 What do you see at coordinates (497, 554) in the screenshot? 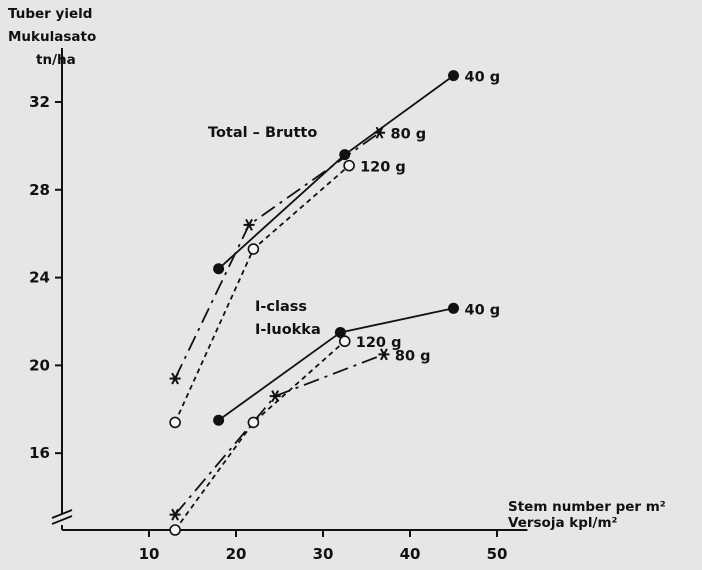
I see `x-tick-label-50: 50` at bounding box center [497, 554].